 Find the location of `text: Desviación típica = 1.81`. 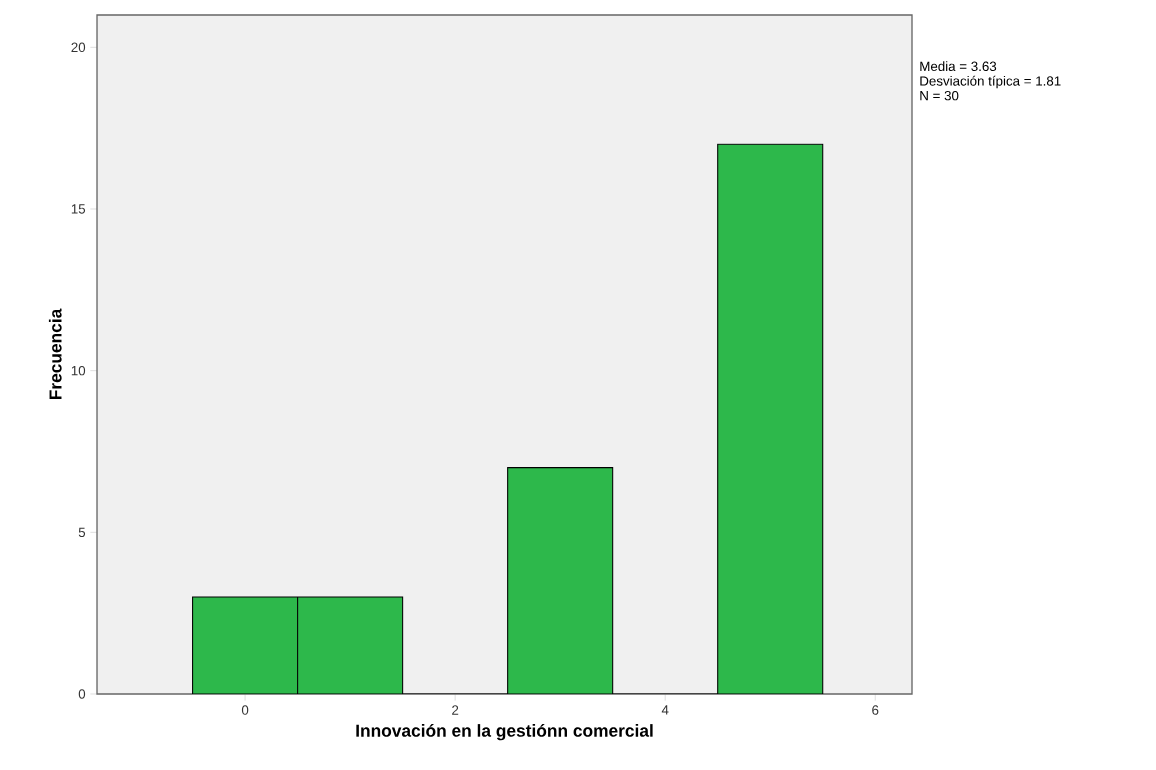

text: Desviación típica = 1.81 is located at coordinates (990, 82).